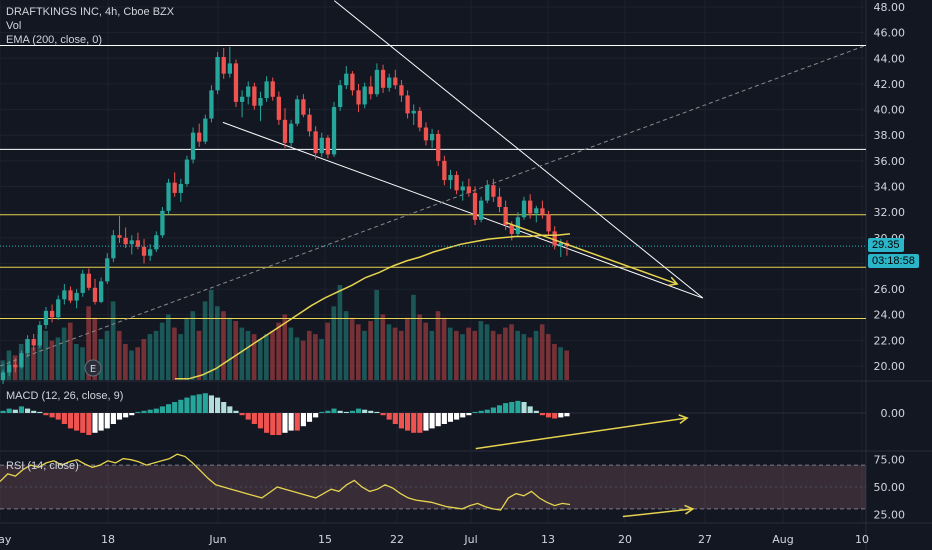 This screenshot has width=932, height=550. I want to click on y-tick-label: 44.00, so click(890, 58).